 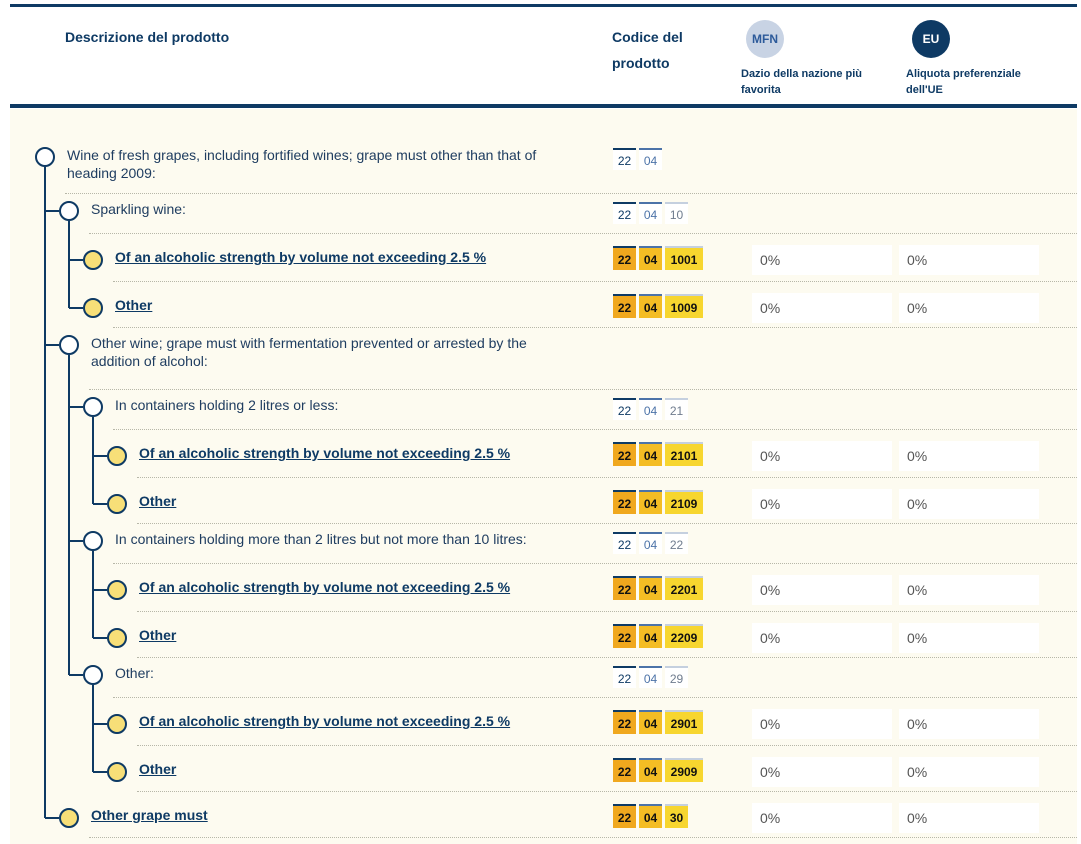 What do you see at coordinates (676, 677) in the screenshot?
I see `code-segment-3: 29` at bounding box center [676, 677].